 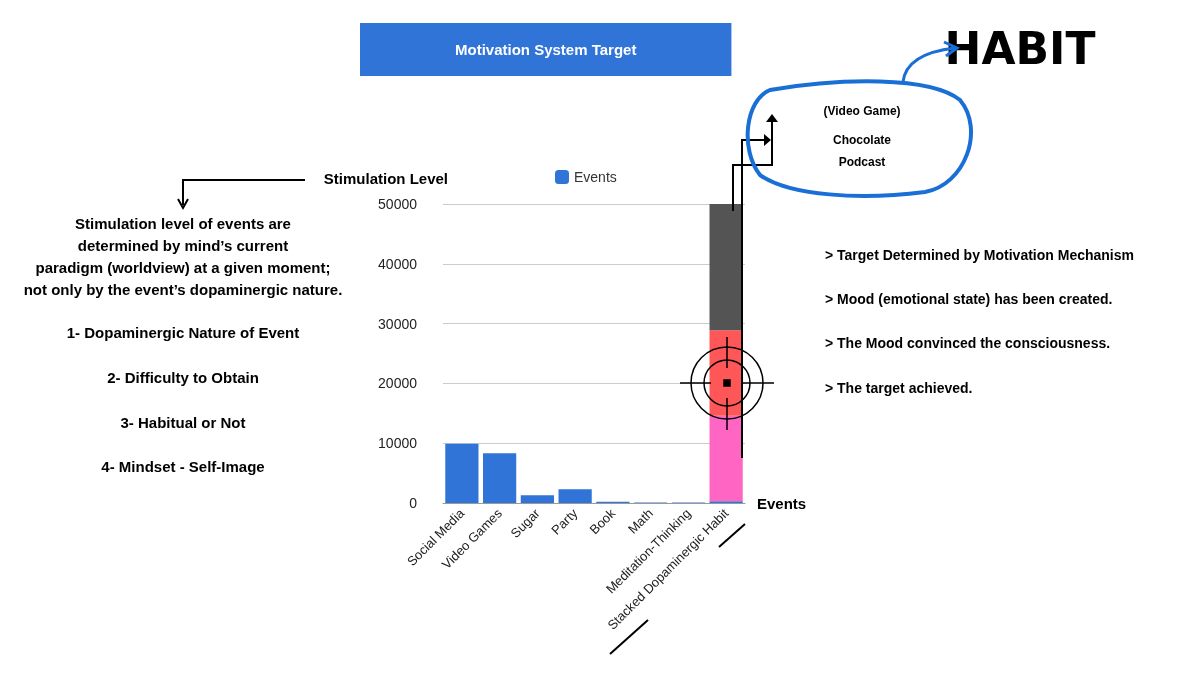 What do you see at coordinates (183, 422) in the screenshot?
I see `text: 3- Habitual or Not` at bounding box center [183, 422].